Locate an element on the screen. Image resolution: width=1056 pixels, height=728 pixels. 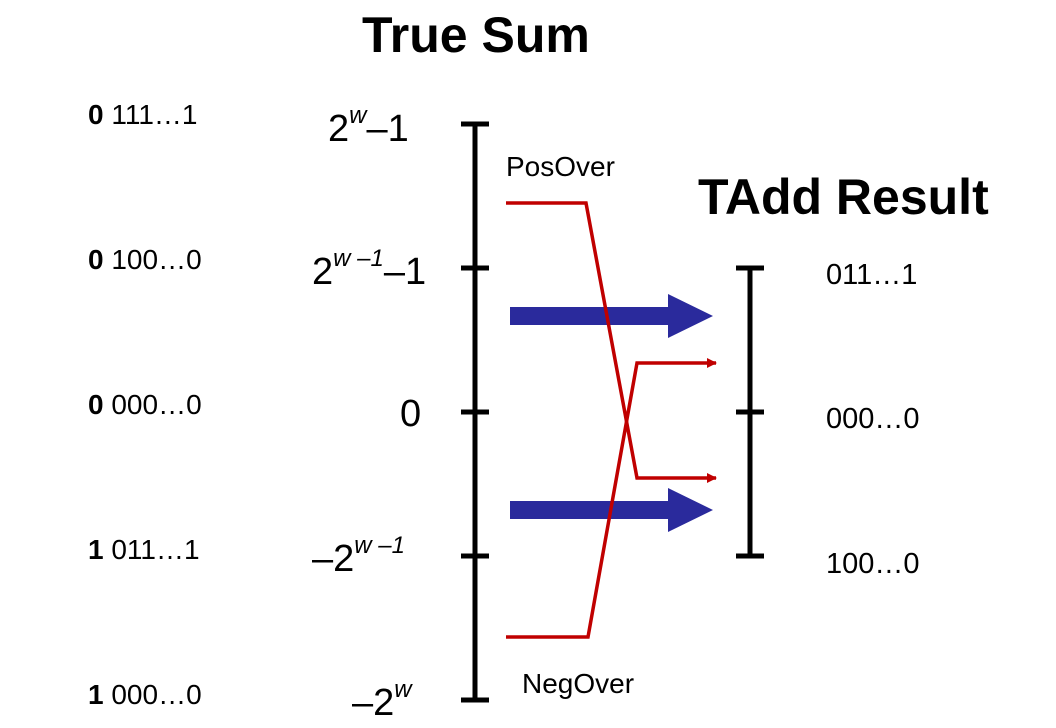
true-sum-axis is located at coordinates (475, 412).